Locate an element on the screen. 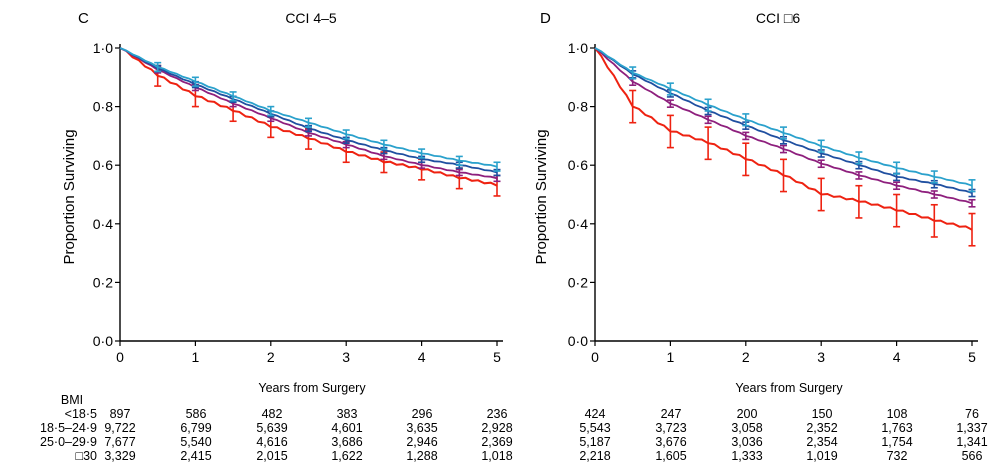 The image size is (1000, 475). panel-d-risk-value: 1,019 is located at coordinates (821, 456).